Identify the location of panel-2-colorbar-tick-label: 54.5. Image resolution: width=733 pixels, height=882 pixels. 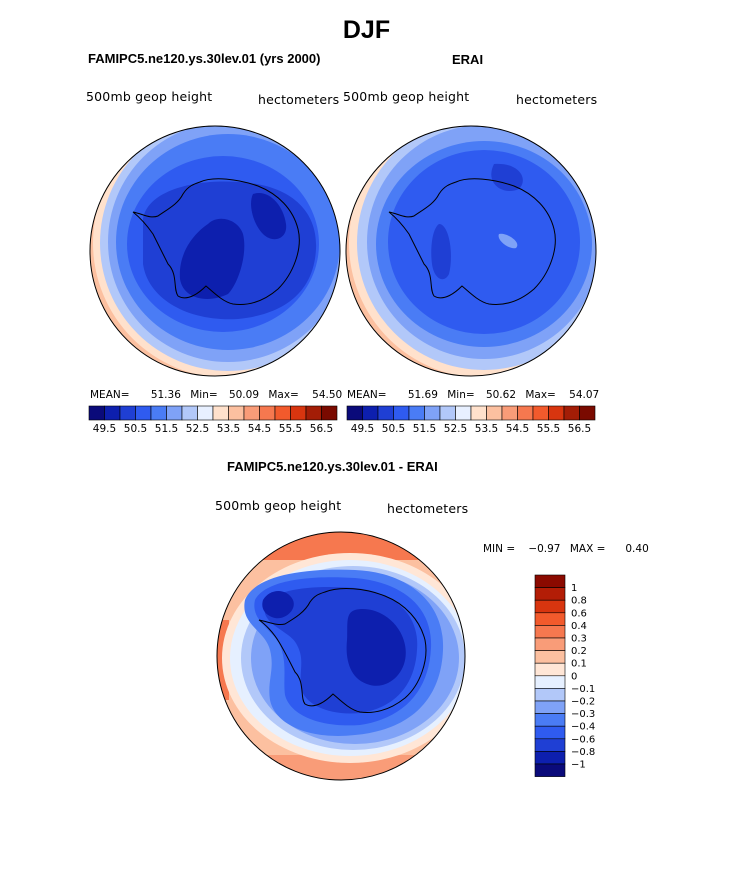
(517, 429).